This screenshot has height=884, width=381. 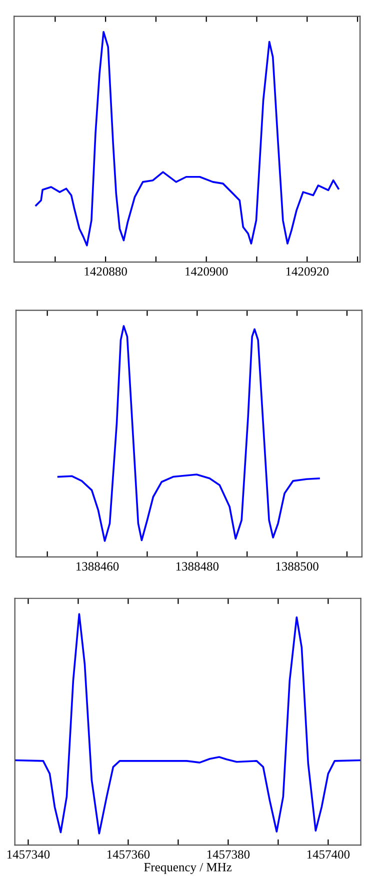 I want to click on x-tick-label: 1457380, so click(x=228, y=854).